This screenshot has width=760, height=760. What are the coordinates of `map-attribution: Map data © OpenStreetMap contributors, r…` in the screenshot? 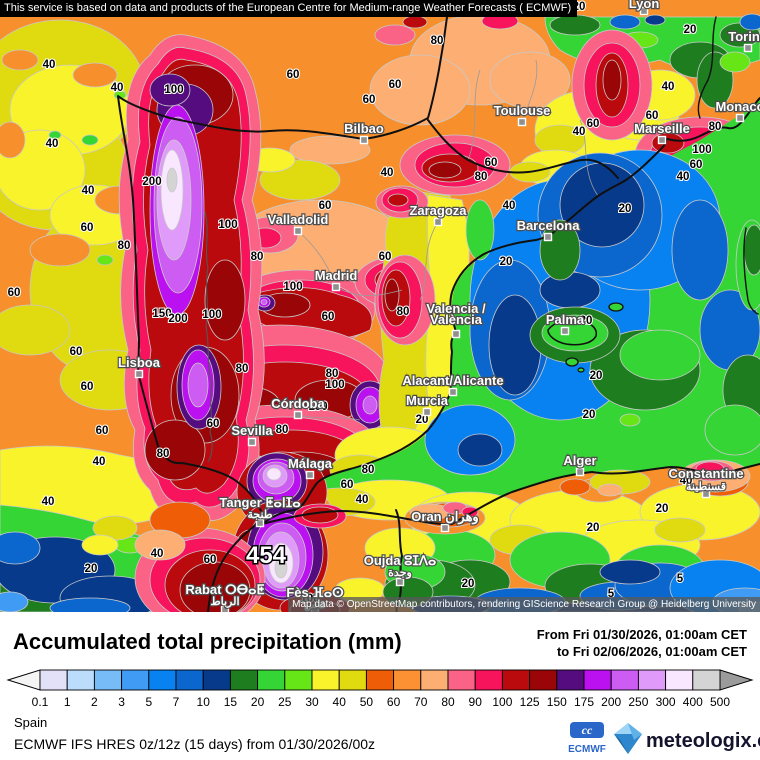 It's located at (524, 604).